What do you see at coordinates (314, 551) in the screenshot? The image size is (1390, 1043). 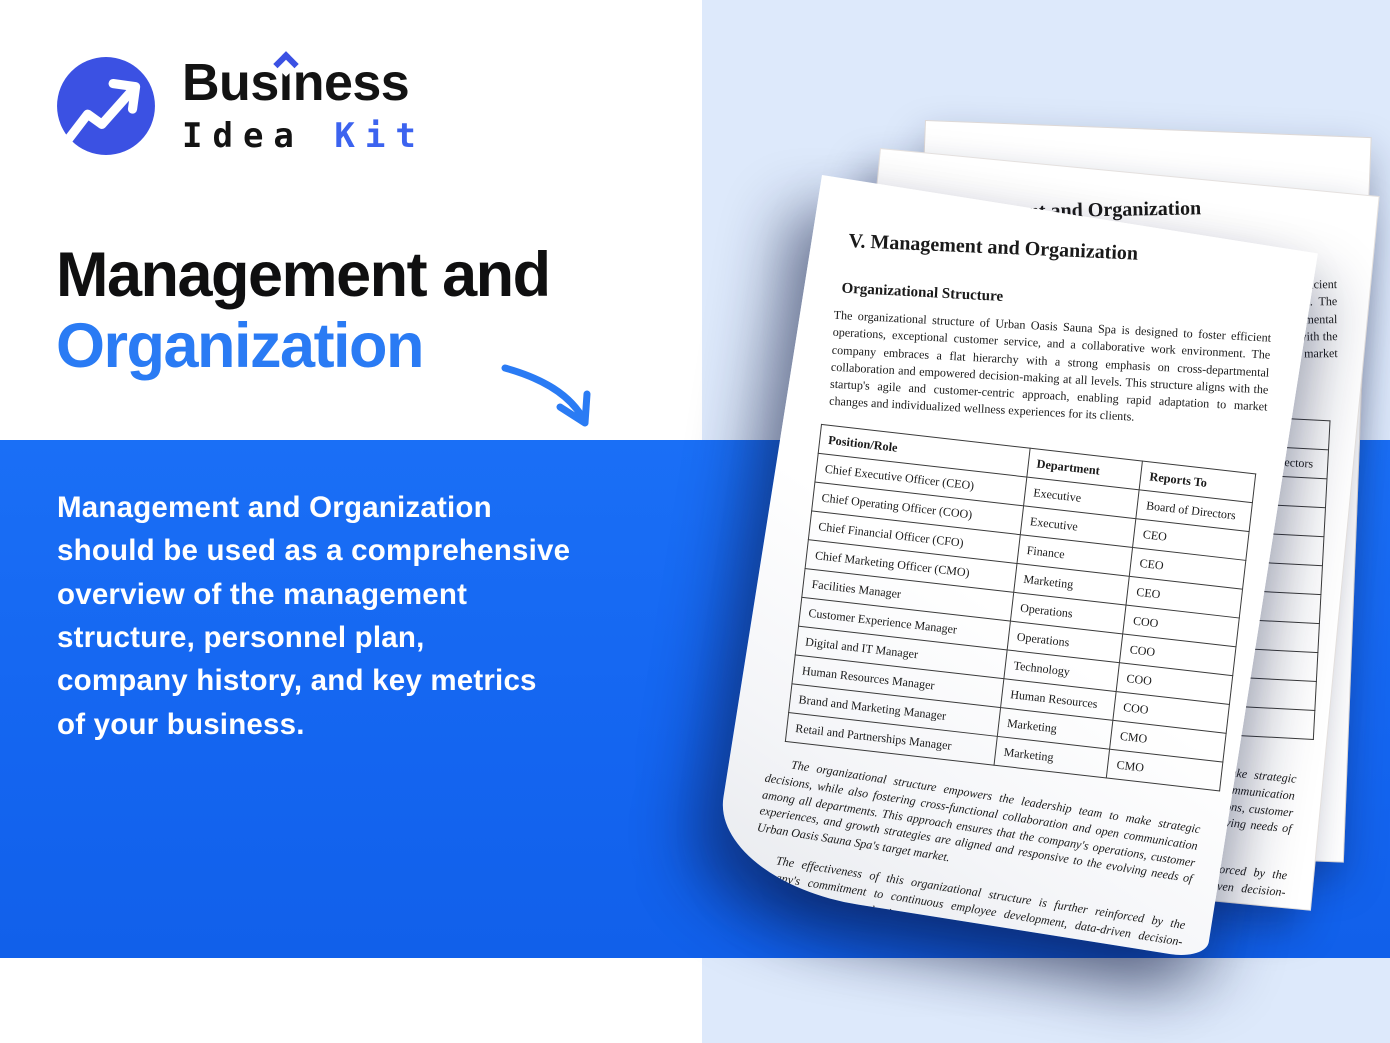 I see `description-line: should be used as a comprehensive` at bounding box center [314, 551].